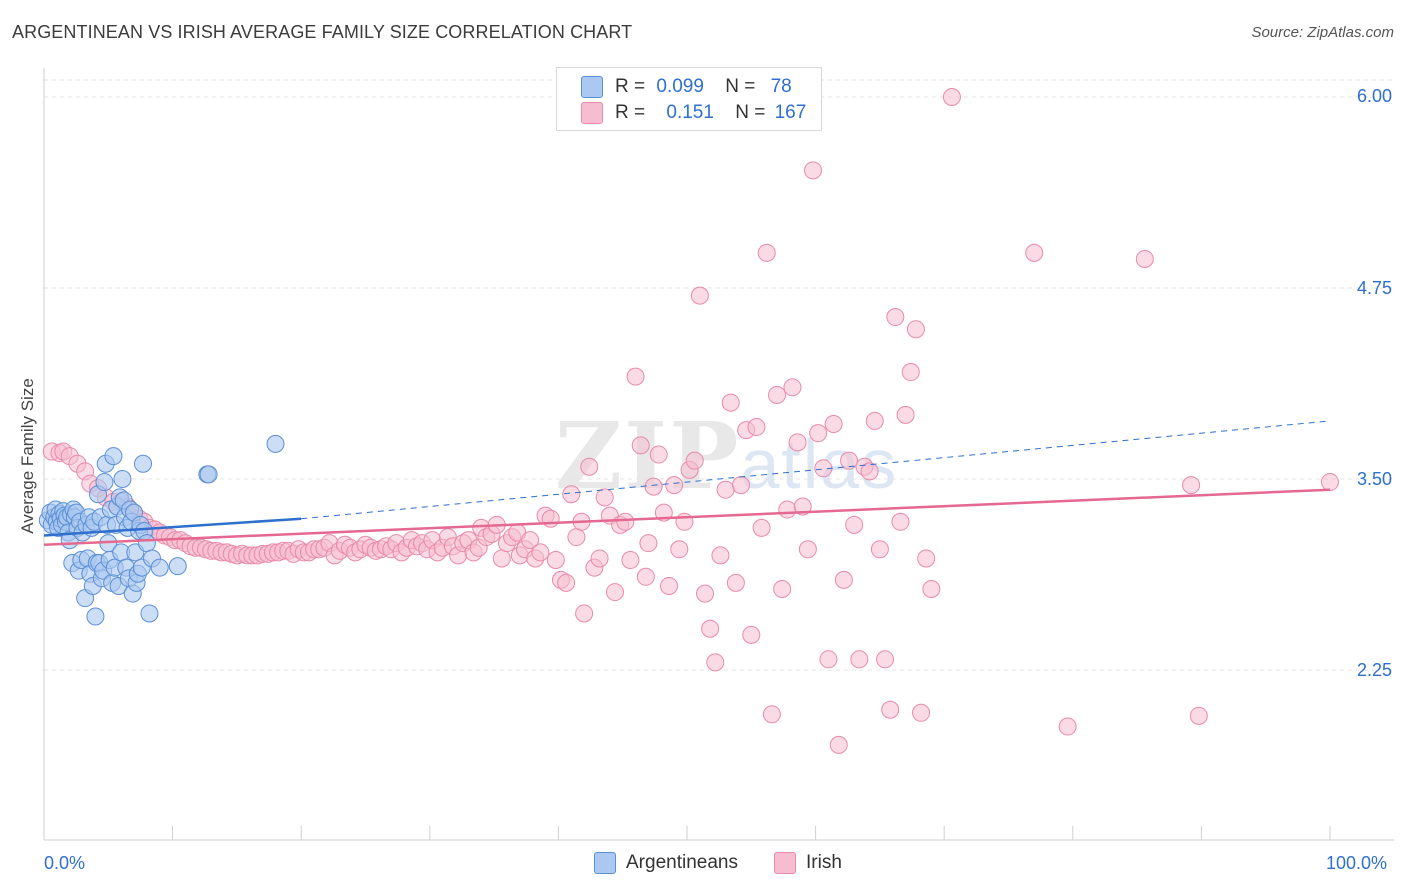  What do you see at coordinates (816, 470) in the screenshot?
I see `argentineans-trend-extension` at bounding box center [816, 470].